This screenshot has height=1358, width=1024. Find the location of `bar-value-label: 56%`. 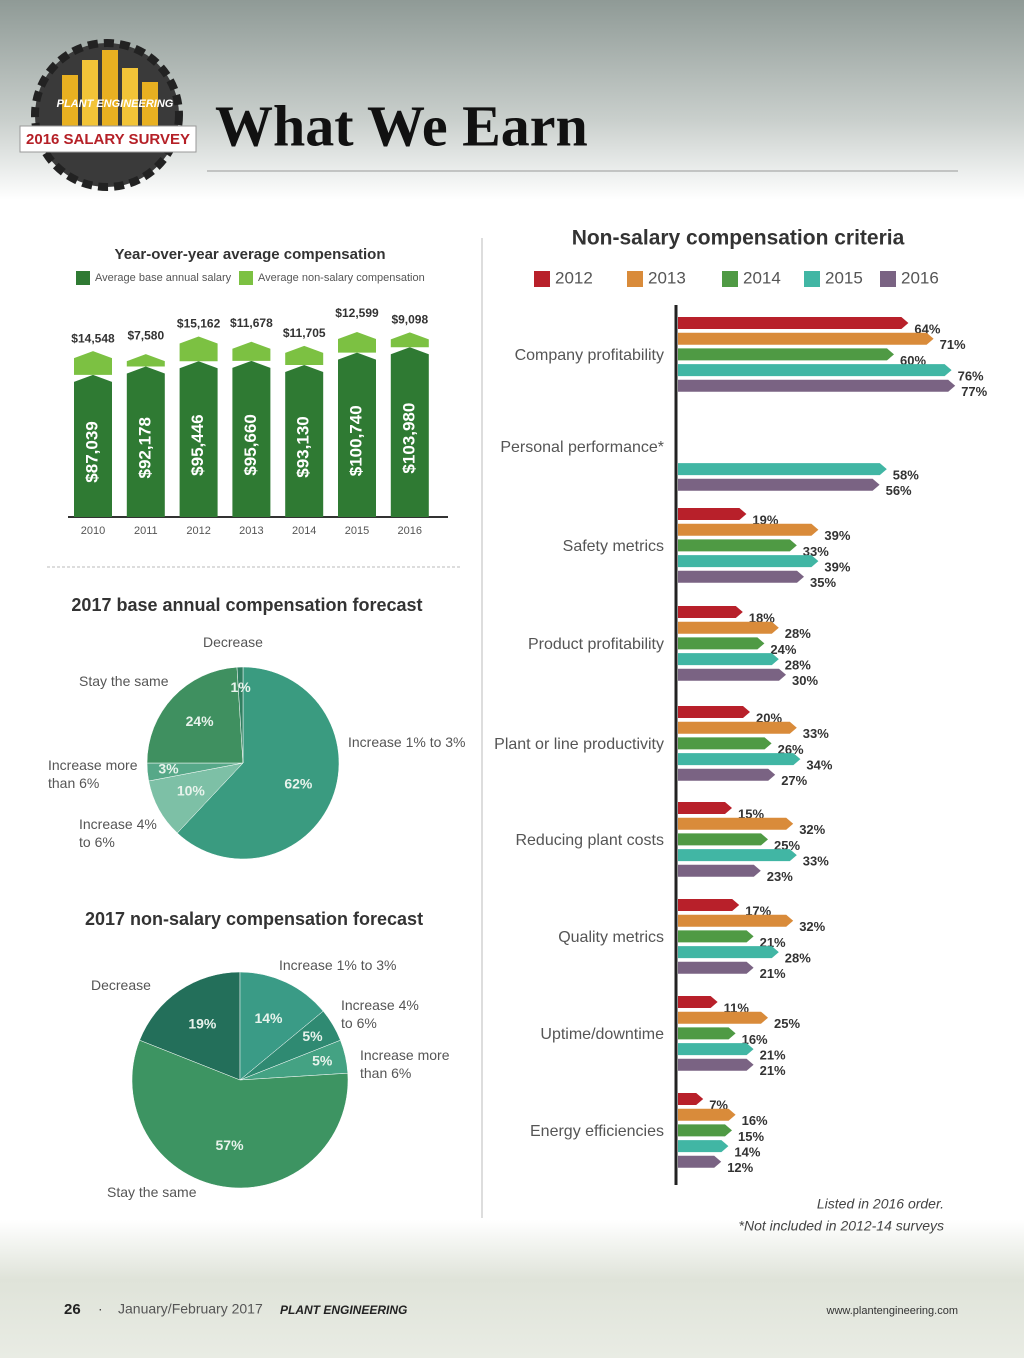

bar-value-label: 56% is located at coordinates (899, 490).